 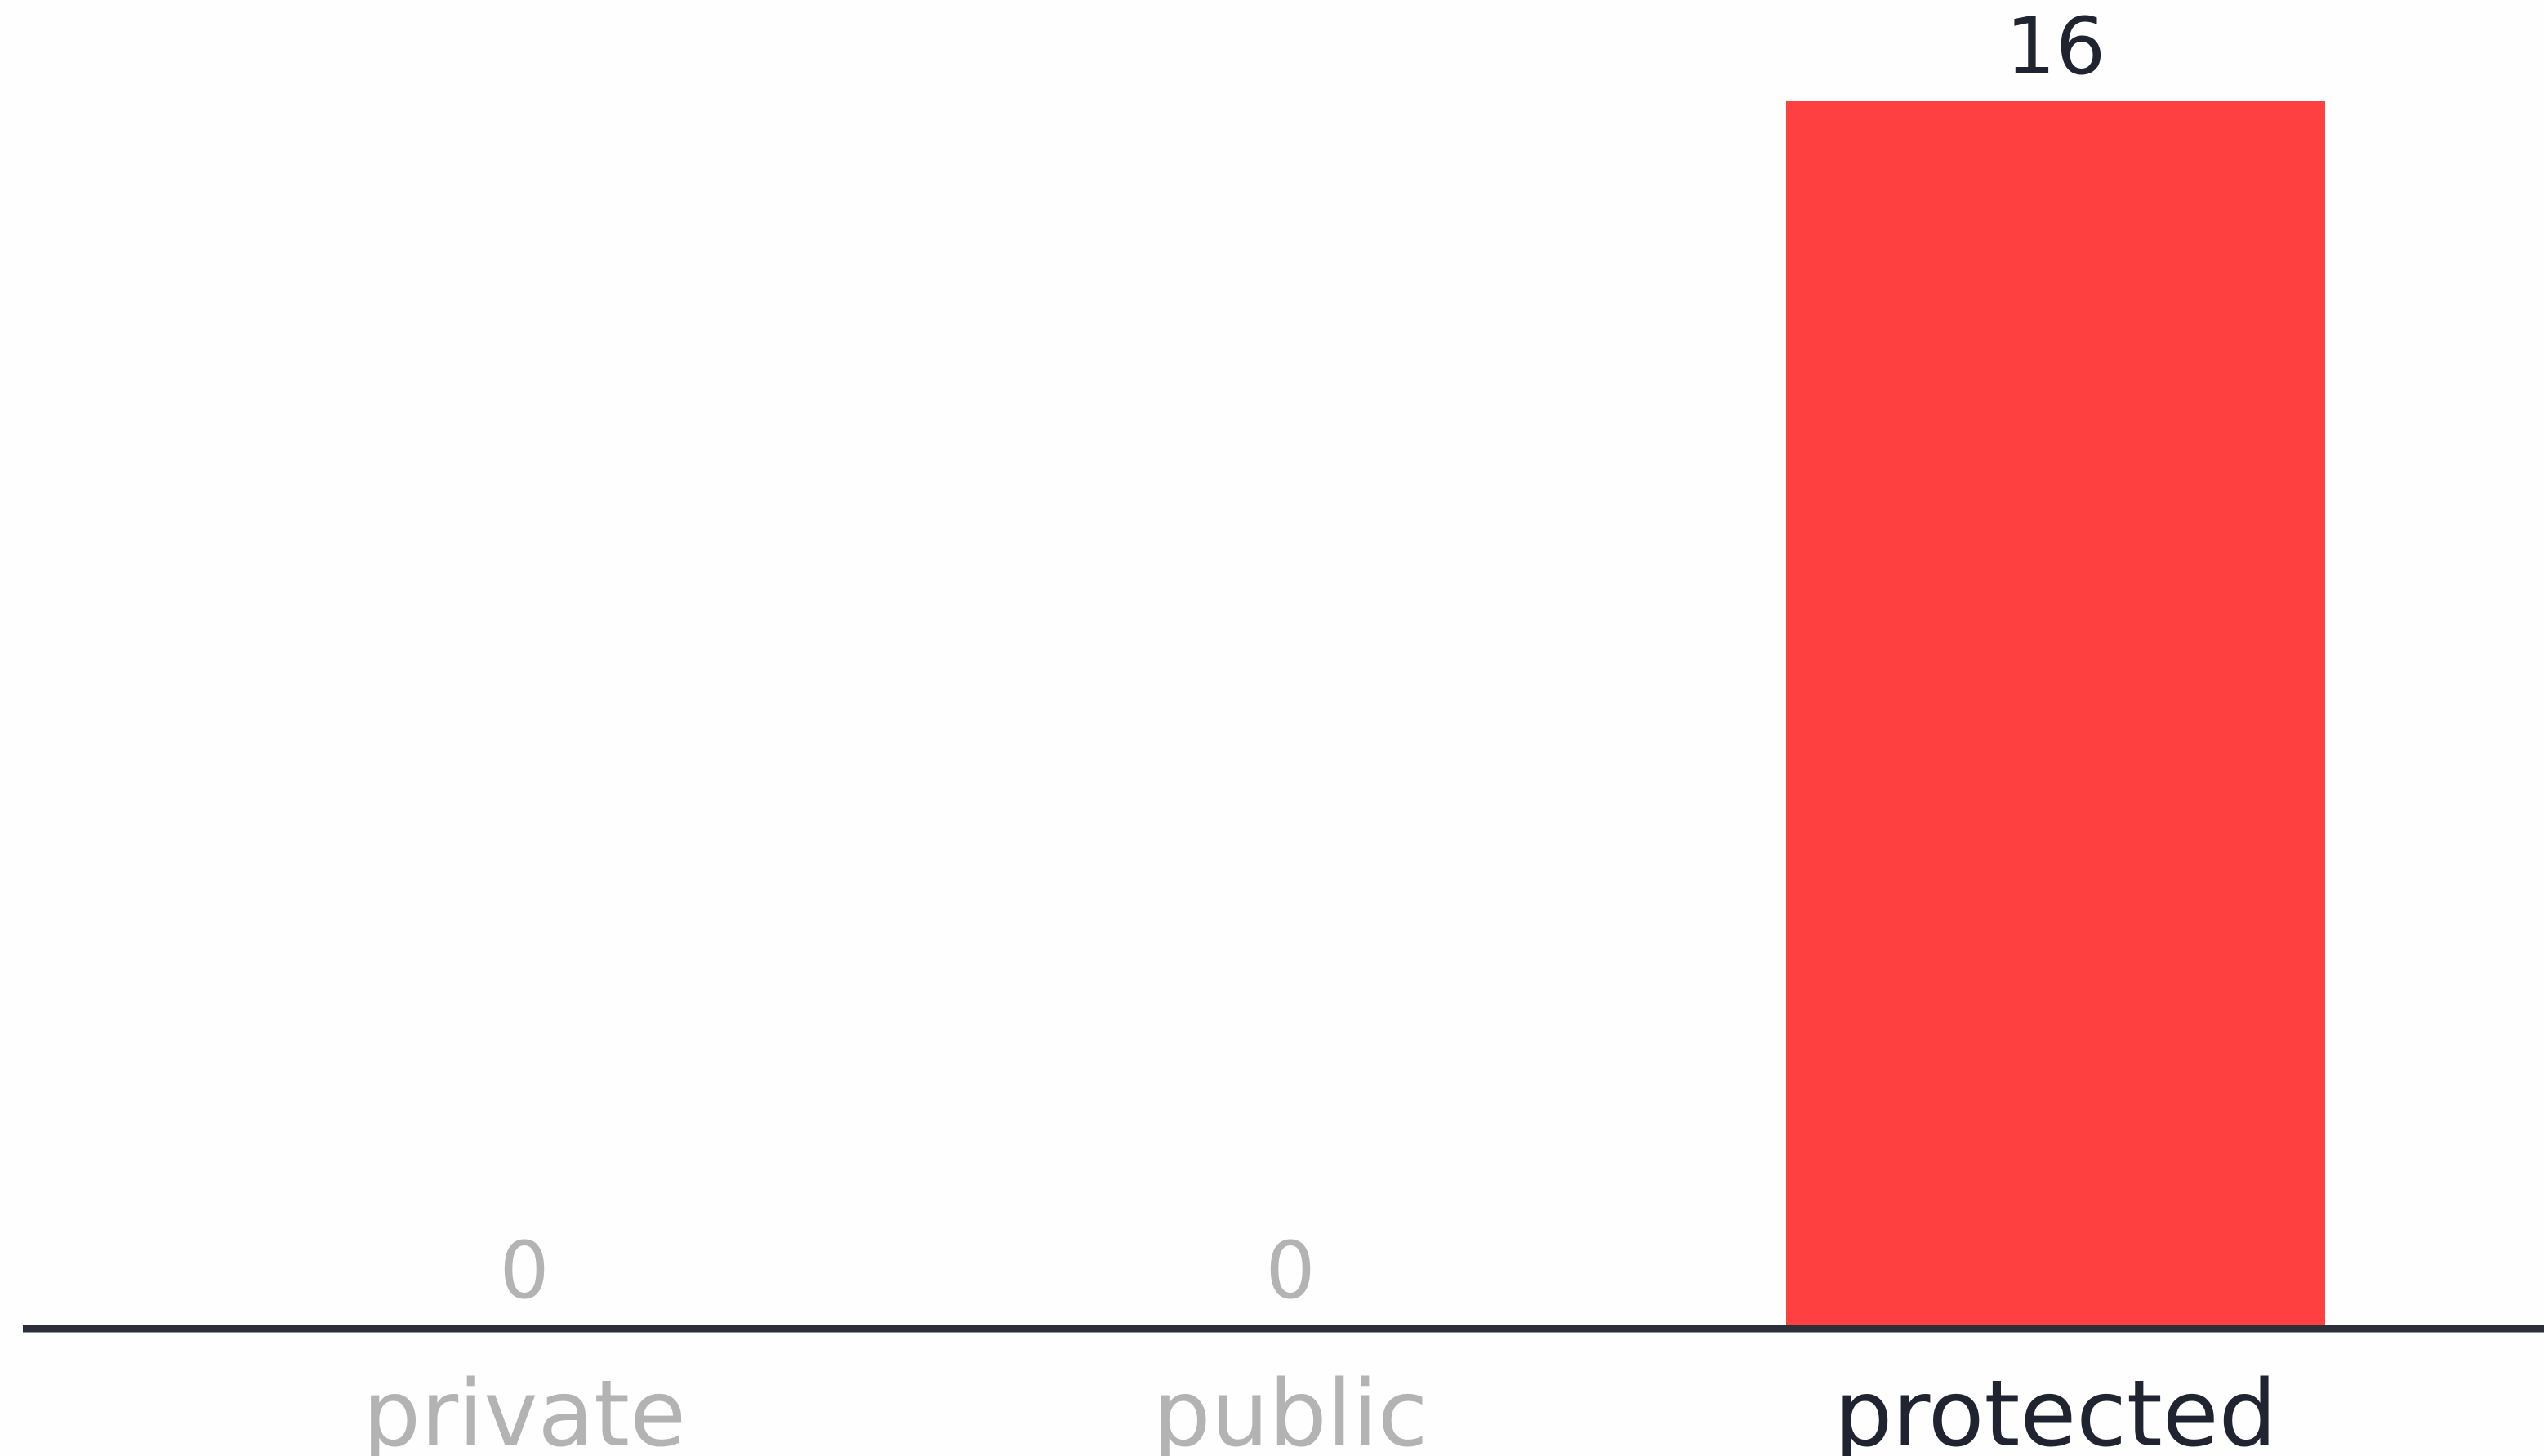 I want to click on category-label-protected: protected, so click(x=2055, y=1409).